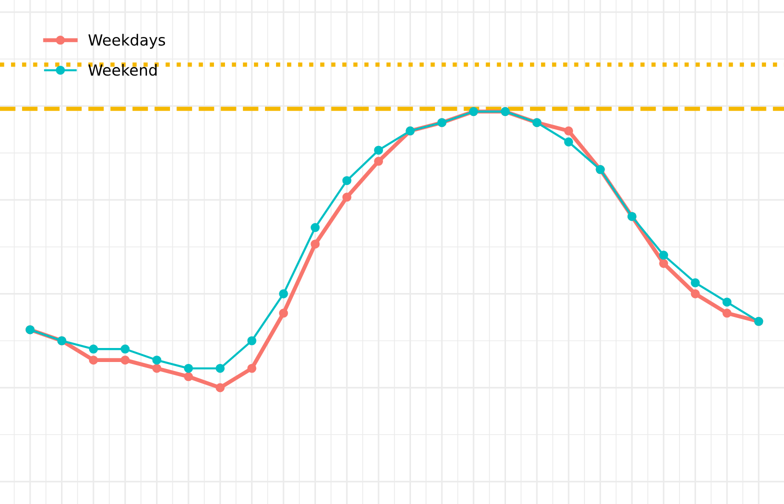 The image size is (784, 504). I want to click on legend-label: Weekdays, so click(127, 41).